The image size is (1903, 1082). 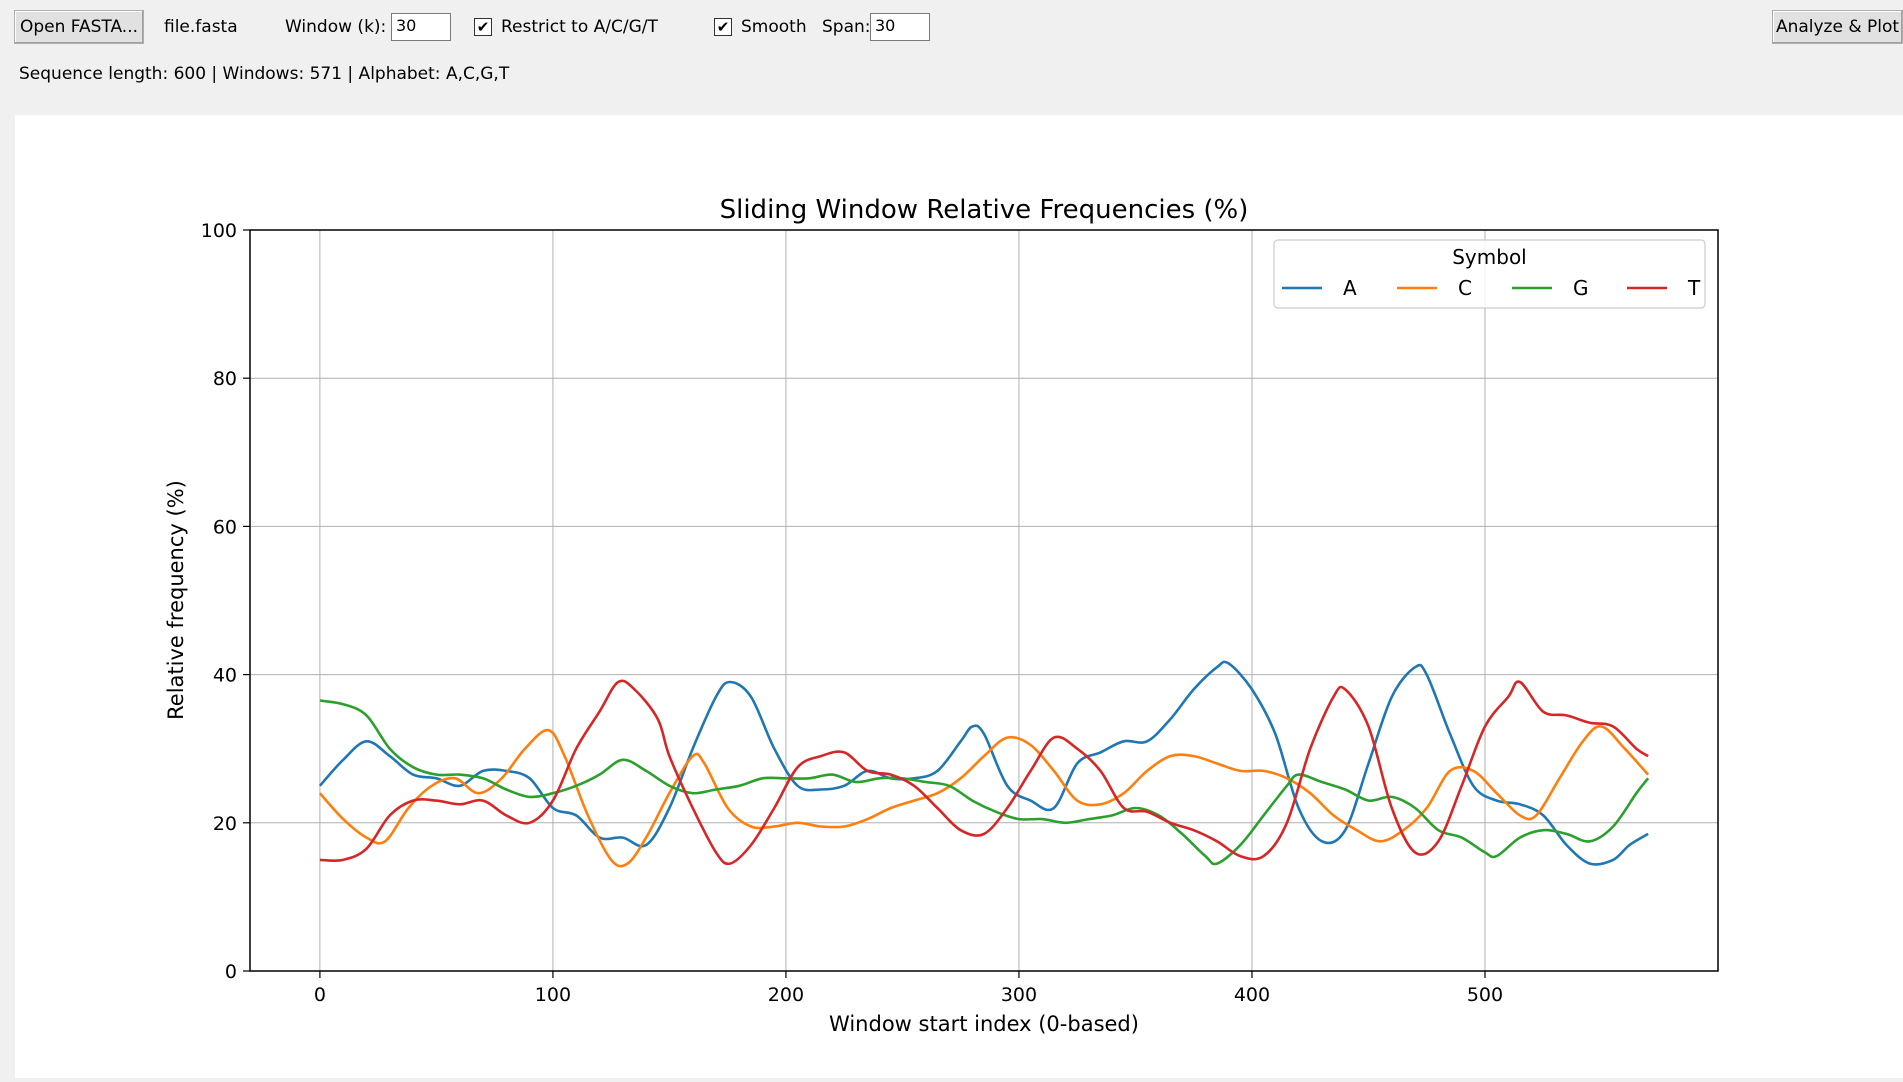 What do you see at coordinates (1019, 995) in the screenshot?
I see `x-tick-label: 300` at bounding box center [1019, 995].